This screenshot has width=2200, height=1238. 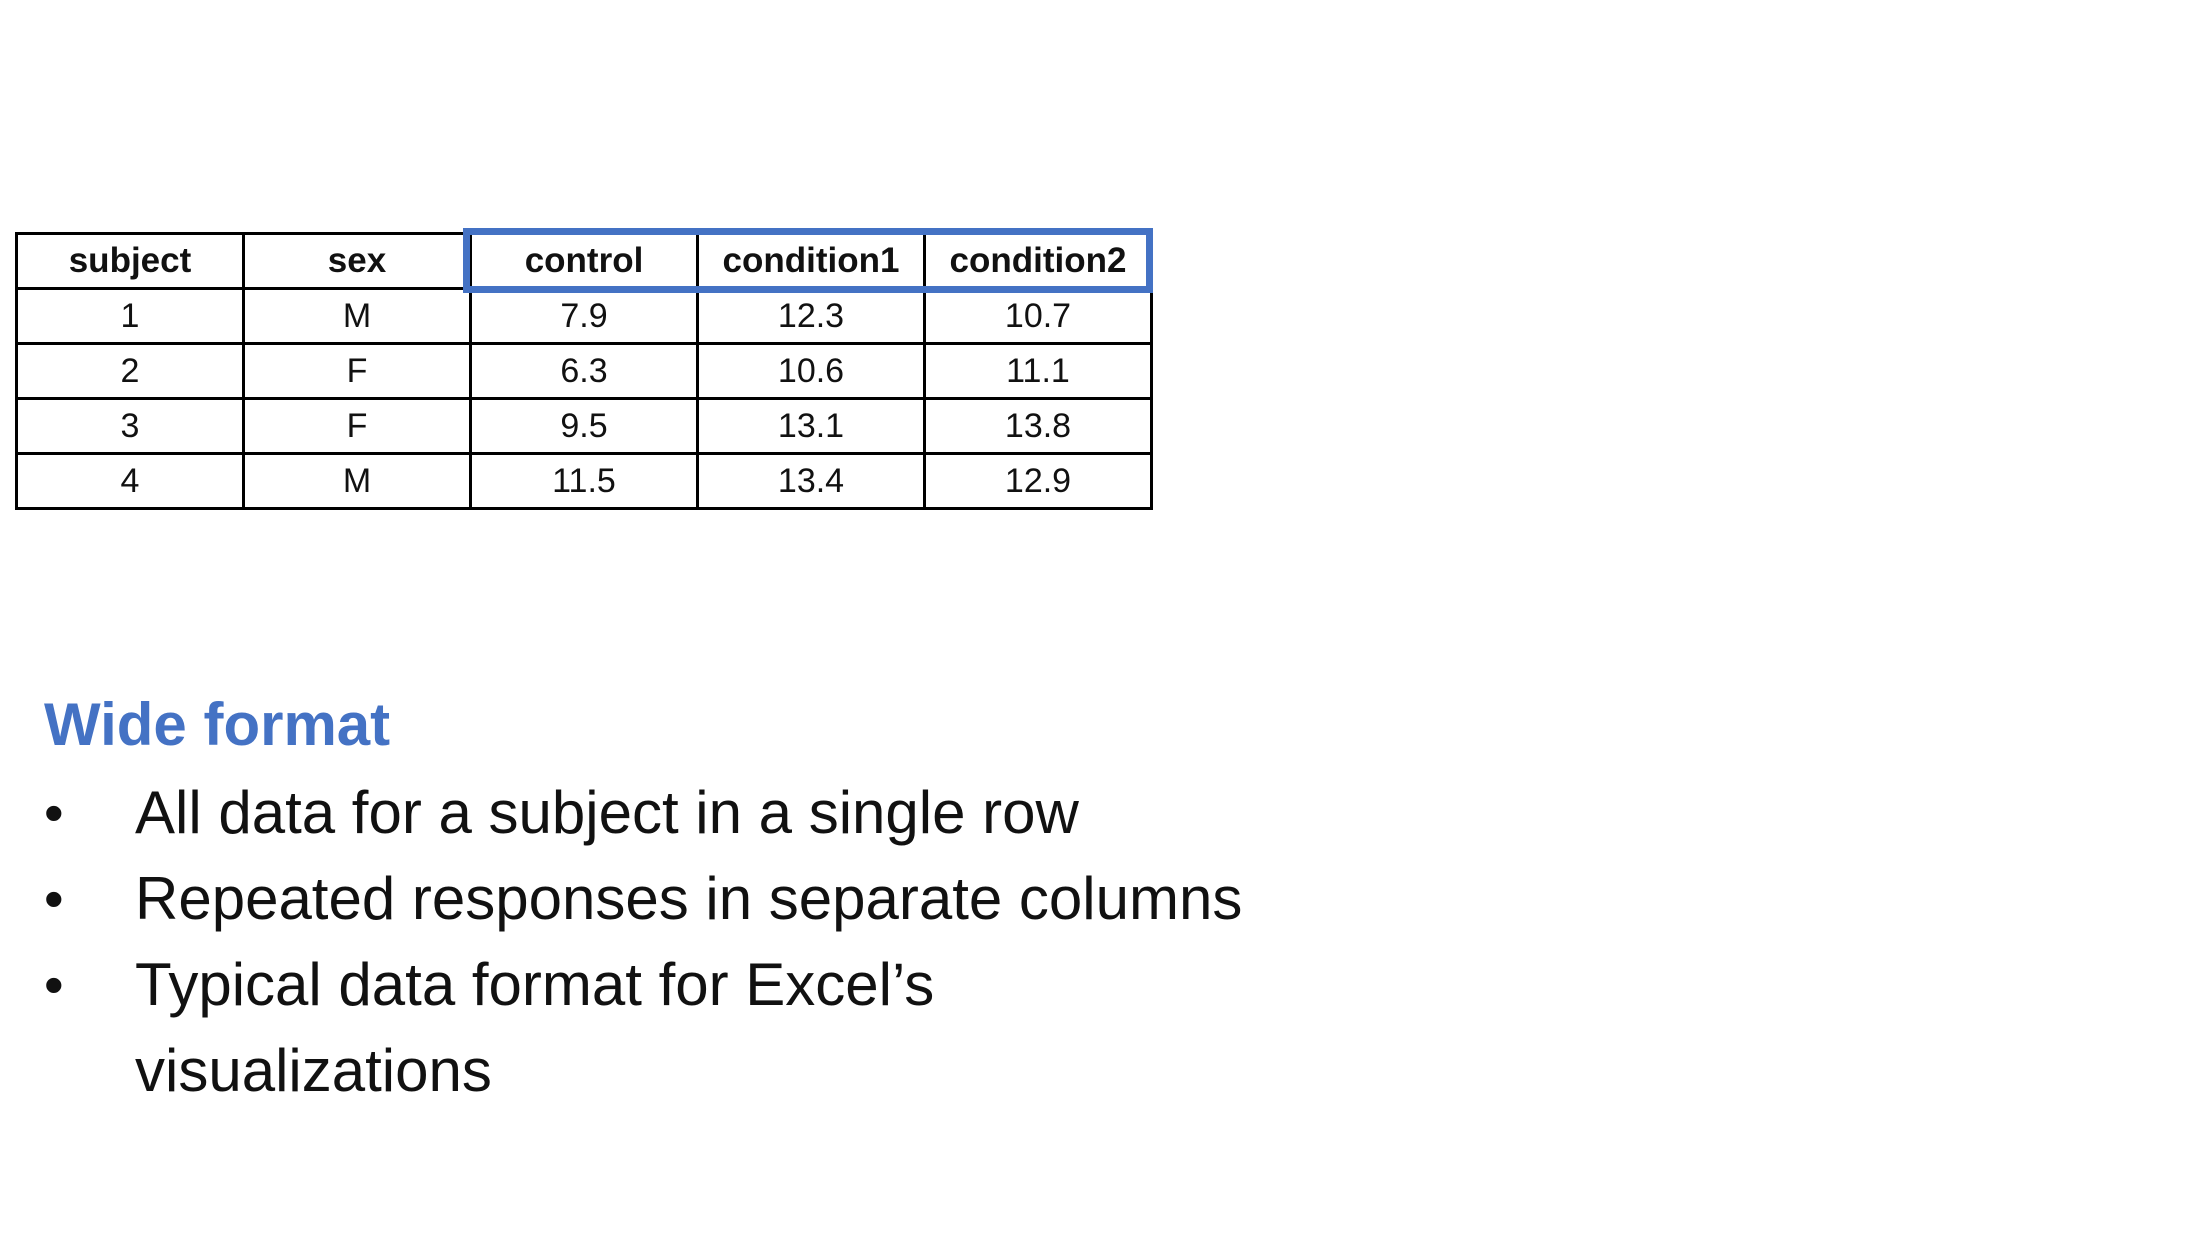 What do you see at coordinates (689, 898) in the screenshot?
I see `bullet-text: Repeated responses in separate columns` at bounding box center [689, 898].